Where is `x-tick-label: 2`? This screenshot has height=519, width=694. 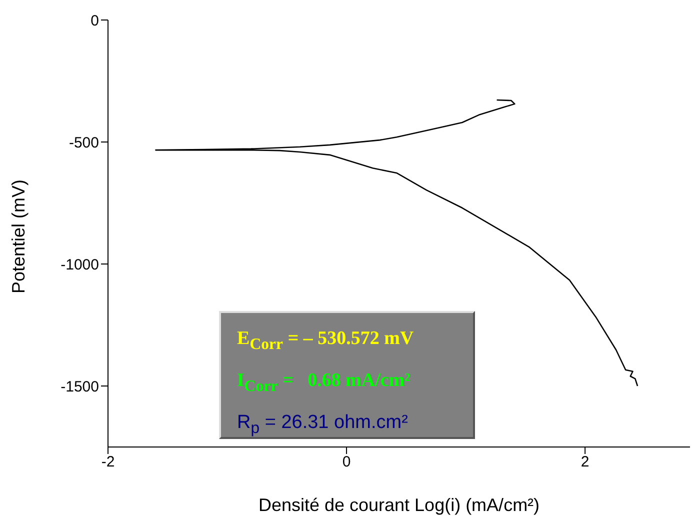
x-tick-label: 2 is located at coordinates (585, 462).